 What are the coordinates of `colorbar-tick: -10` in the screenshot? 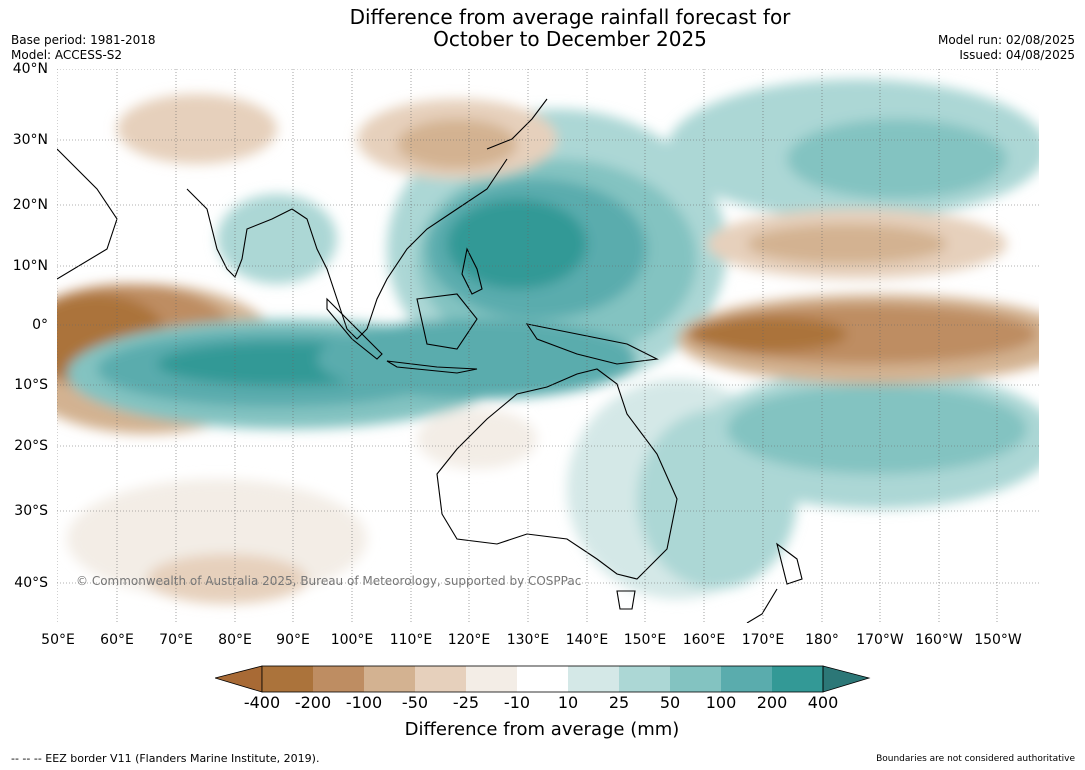 It's located at (517, 702).